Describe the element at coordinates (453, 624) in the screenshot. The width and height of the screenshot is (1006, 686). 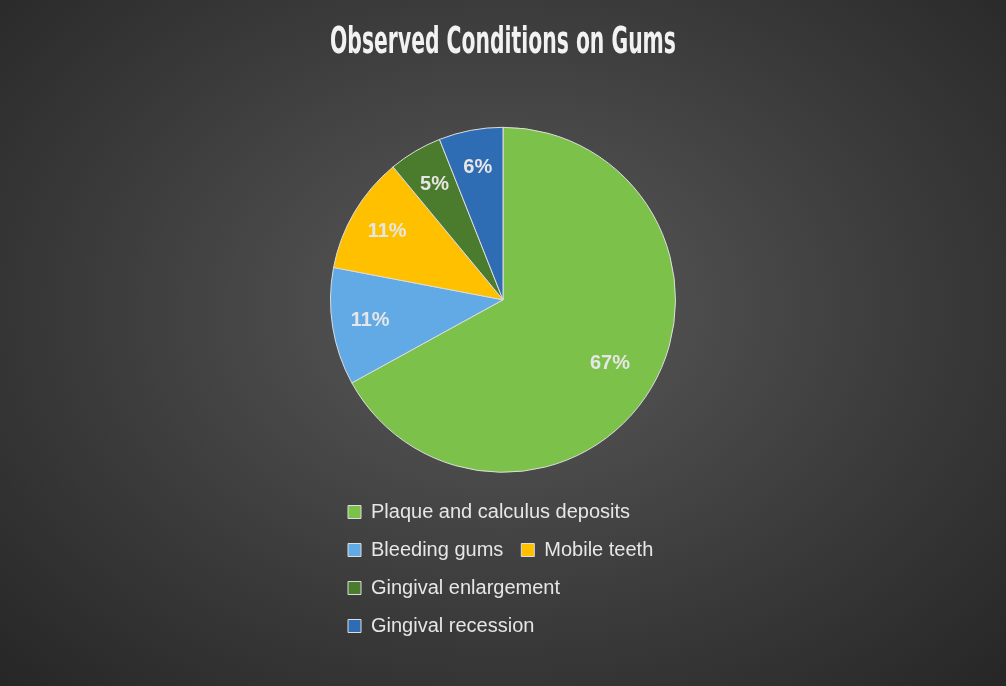
I see `legend-label: Gingival recession` at that location.